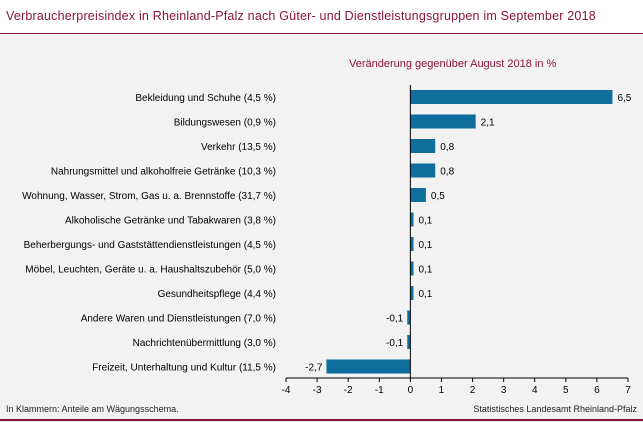 Image resolution: width=643 pixels, height=422 pixels. Describe the element at coordinates (321, 420) in the screenshot. I see `bottom-divider` at that location.